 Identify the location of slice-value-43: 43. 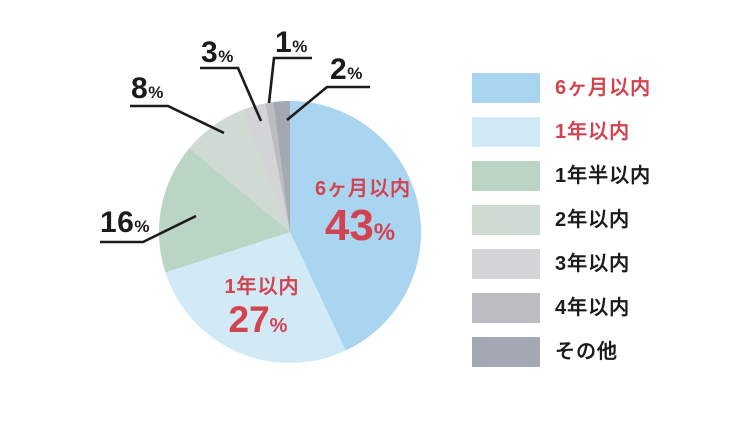
(349, 225).